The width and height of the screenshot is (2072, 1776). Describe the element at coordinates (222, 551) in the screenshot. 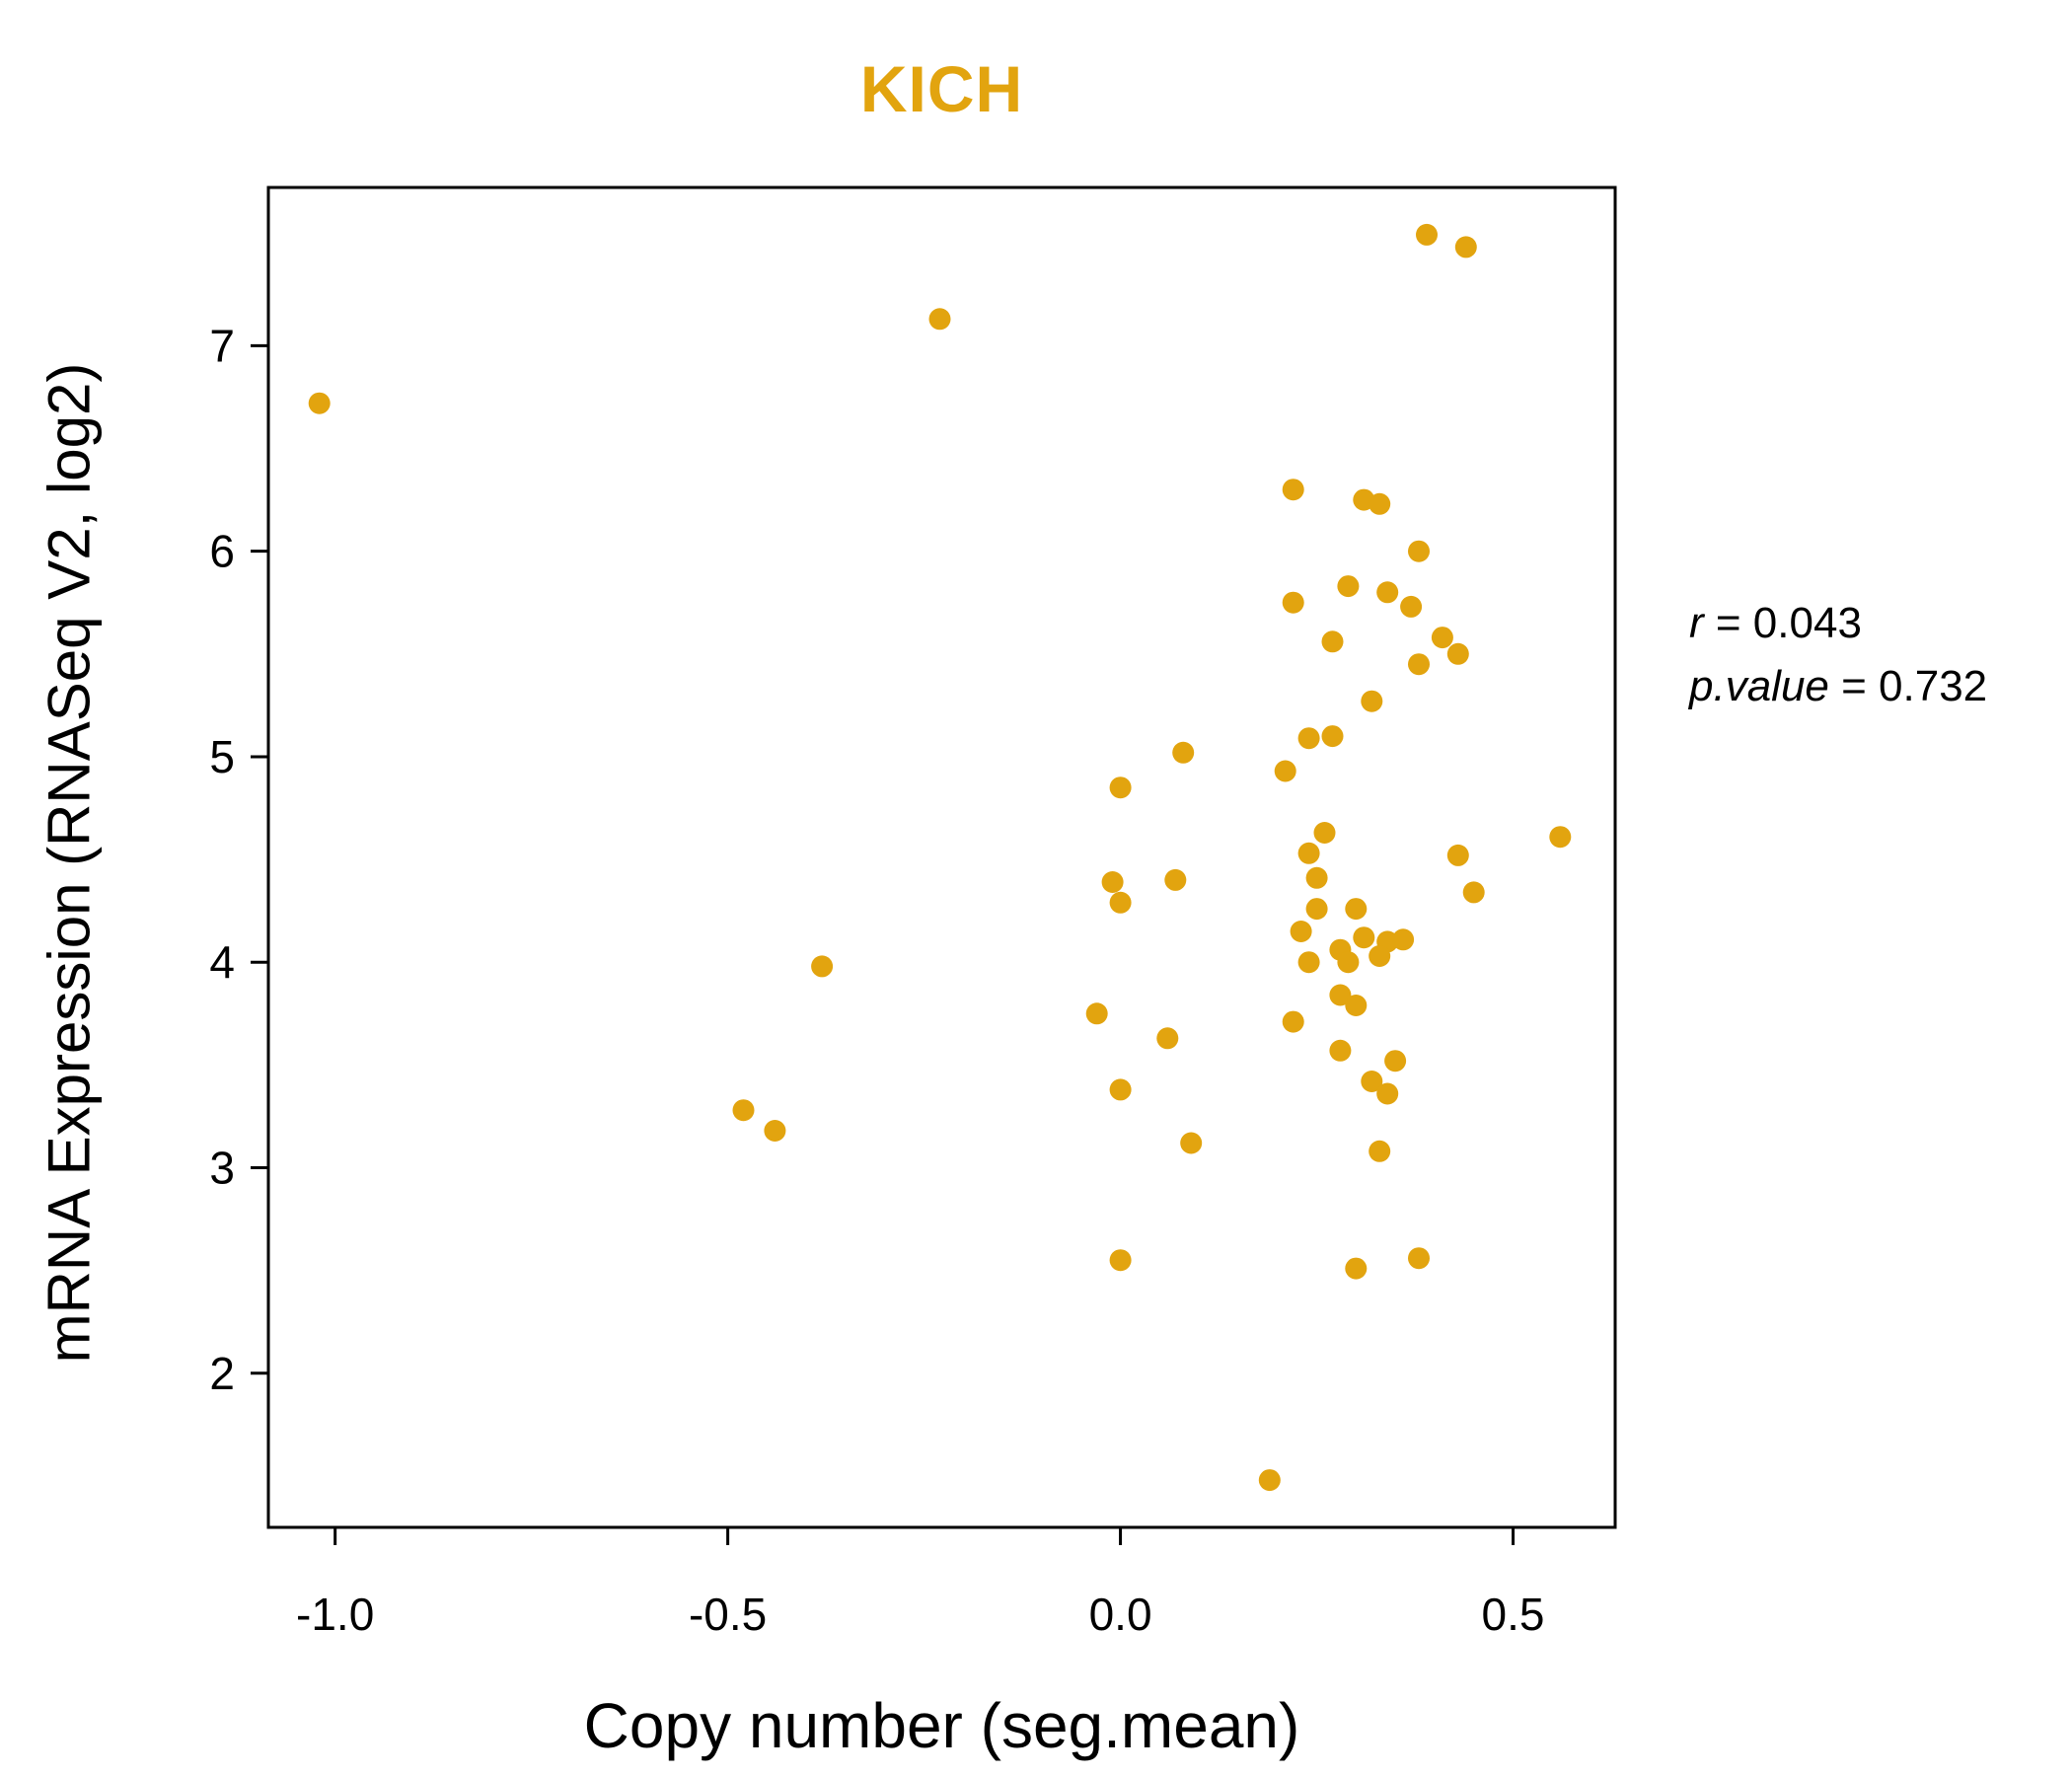

I see `y-tick-label: 6` at that location.